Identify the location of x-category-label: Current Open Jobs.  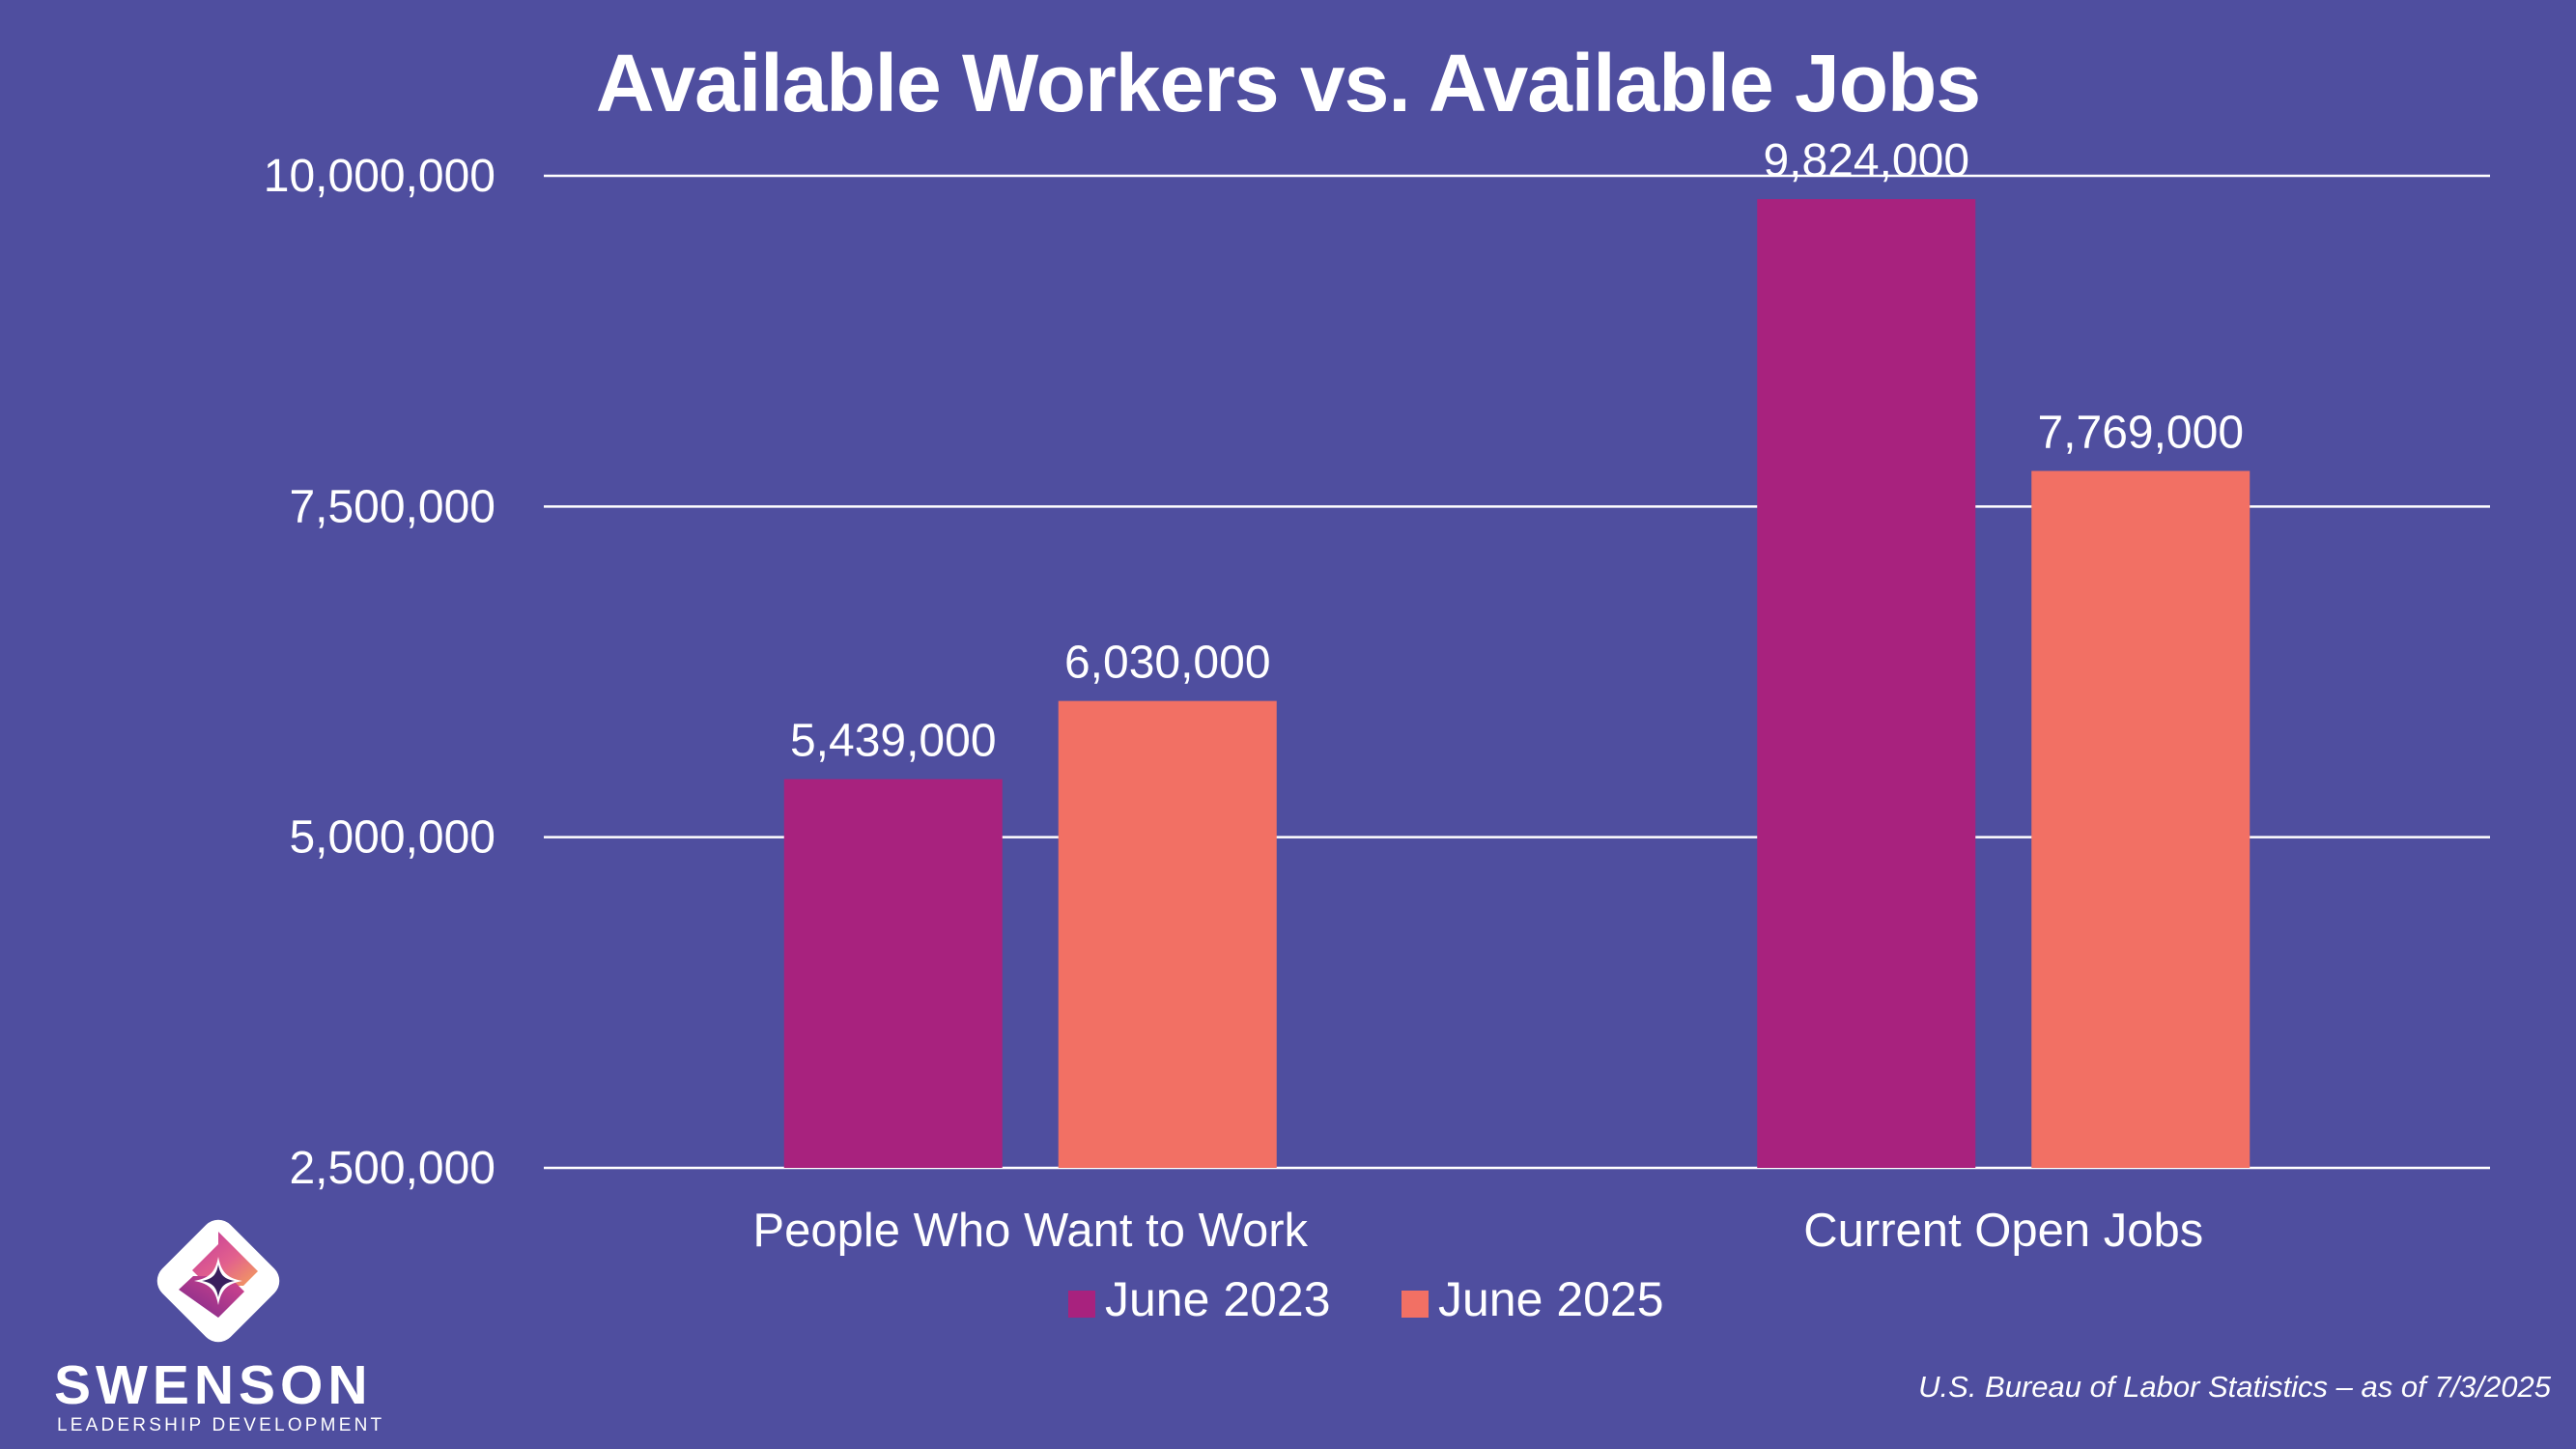
(2003, 1231).